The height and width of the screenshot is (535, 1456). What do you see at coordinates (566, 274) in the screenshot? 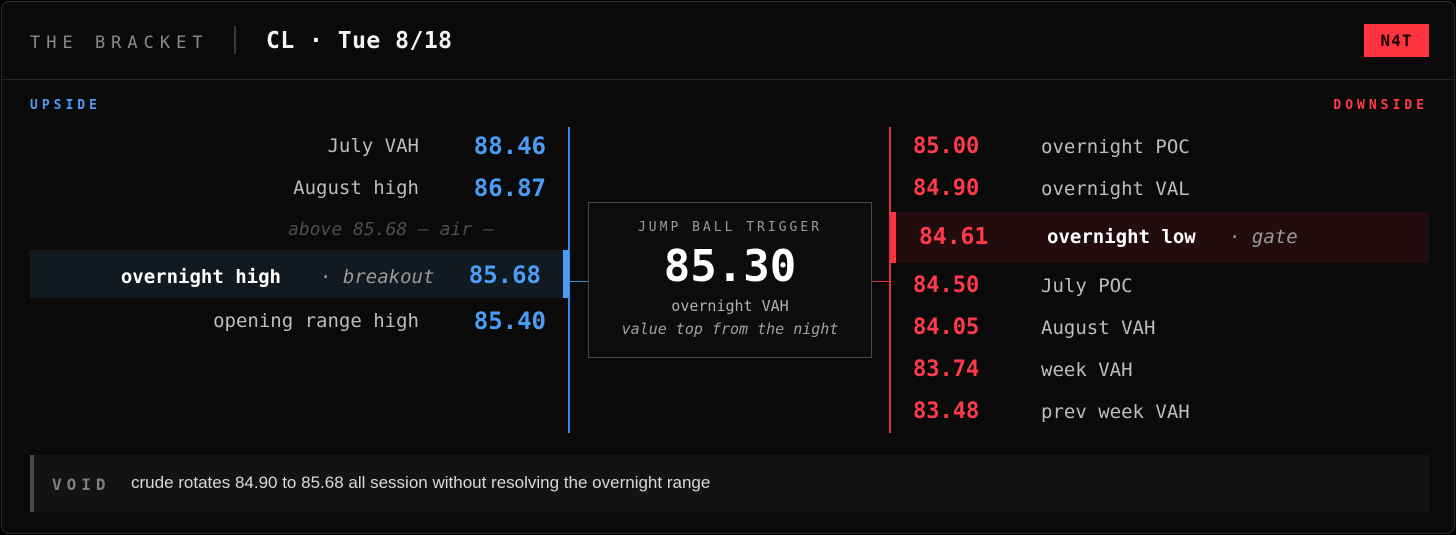
I see `upside-highlight-marker` at bounding box center [566, 274].